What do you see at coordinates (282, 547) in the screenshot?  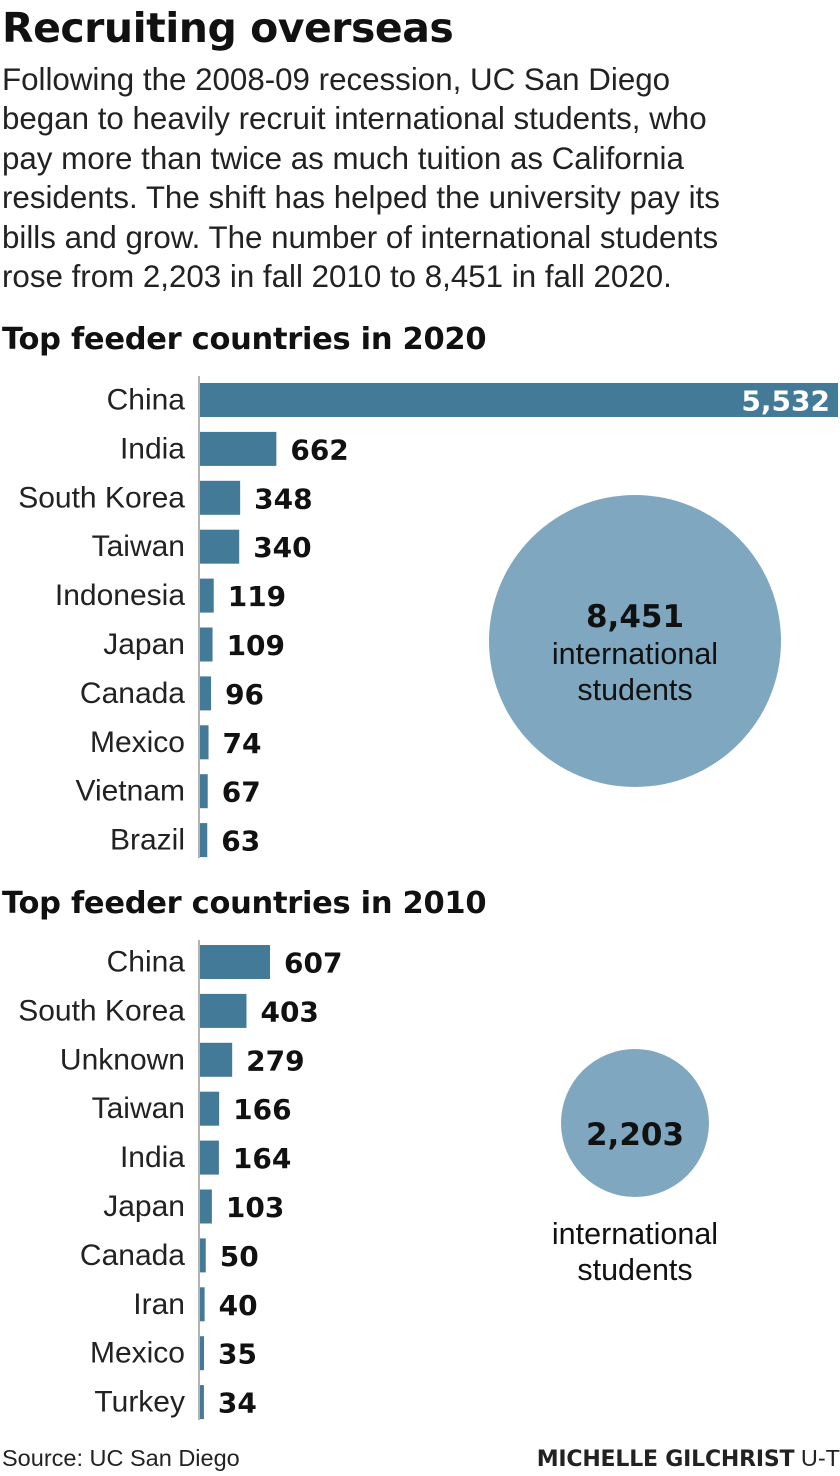 I see `value-label-2020-taiwan: 340` at bounding box center [282, 547].